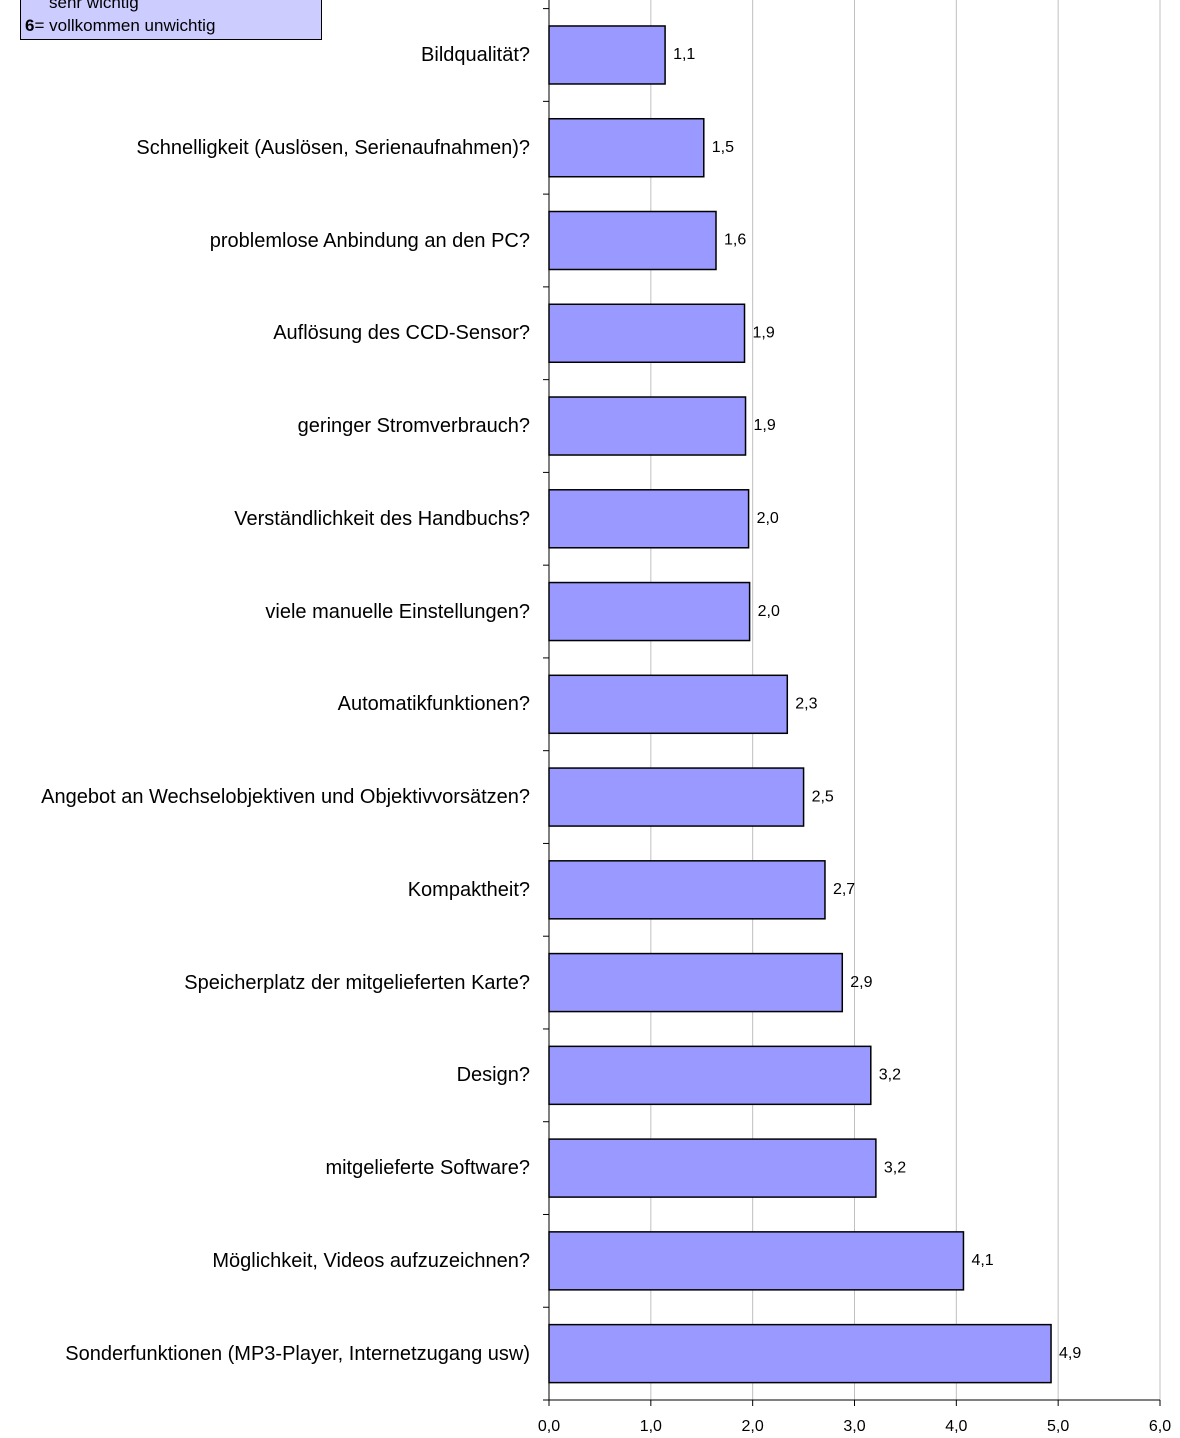  I want to click on legend-key: 6, so click(30, 25).